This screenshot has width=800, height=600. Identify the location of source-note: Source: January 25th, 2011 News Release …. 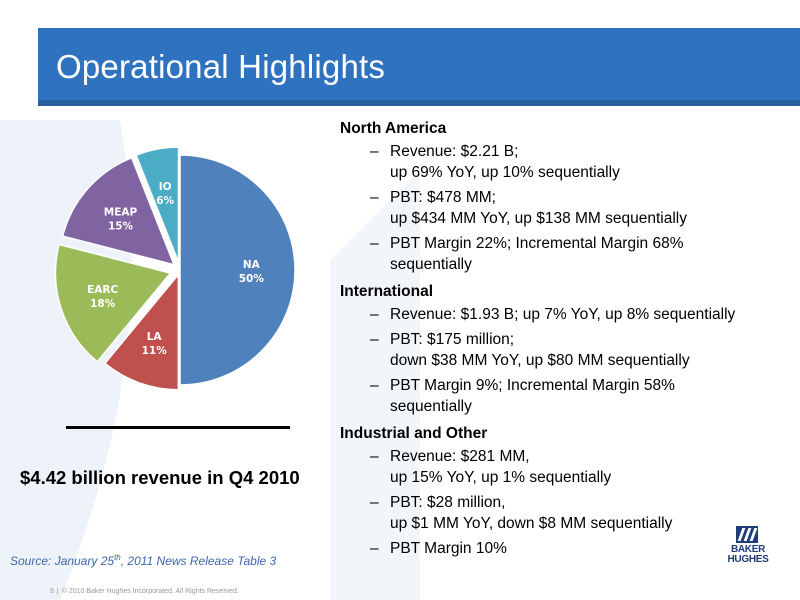
(143, 560).